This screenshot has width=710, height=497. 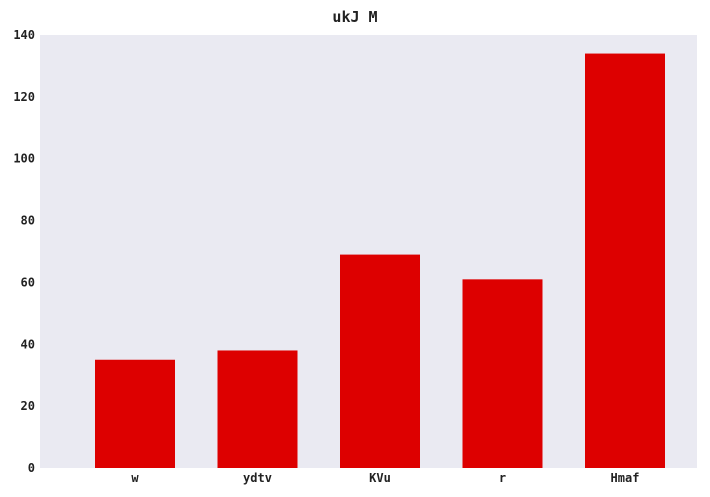 I want to click on x-tick-label: r, so click(x=502, y=478).